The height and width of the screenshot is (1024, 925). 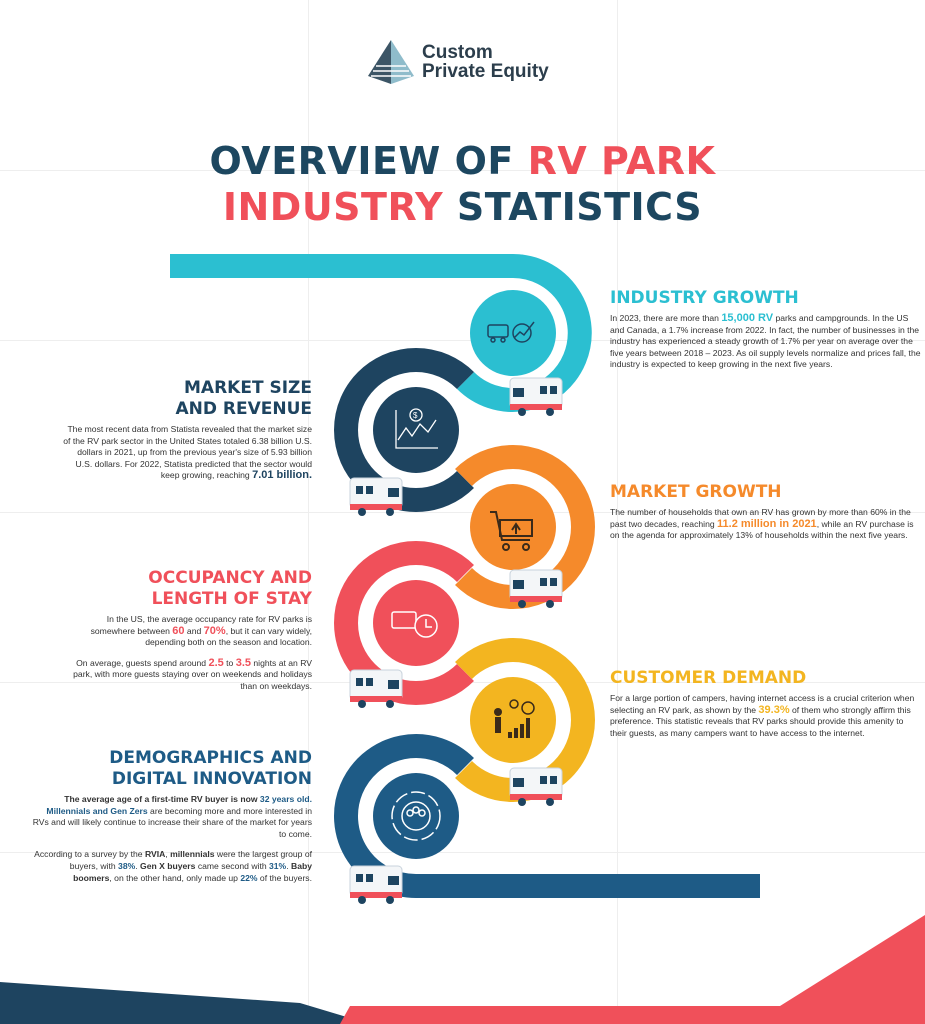 I want to click on icon-circle-blue, so click(x=416, y=816).